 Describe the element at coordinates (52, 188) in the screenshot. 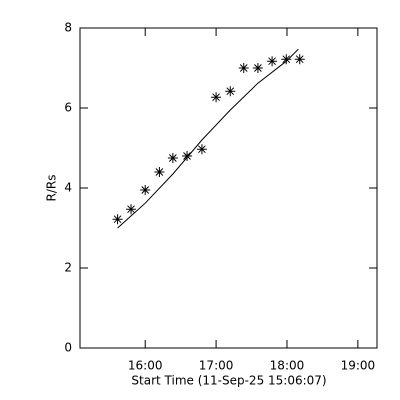

I see `y-axis-label: R/Rs` at that location.